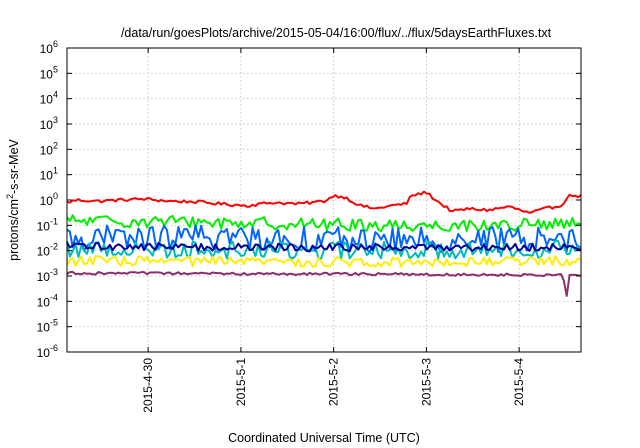 The image size is (640, 448). What do you see at coordinates (324, 438) in the screenshot?
I see `x-axis-label: Coordinated Universal Time (UTC)` at bounding box center [324, 438].